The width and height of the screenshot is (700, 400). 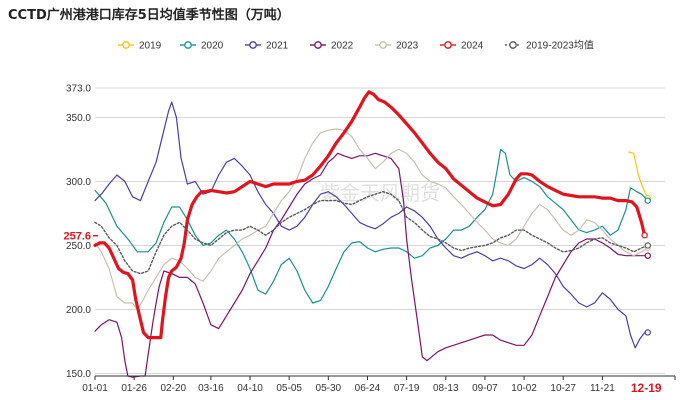 What do you see at coordinates (342, 46) in the screenshot?
I see `legend-label: 2022` at bounding box center [342, 46].